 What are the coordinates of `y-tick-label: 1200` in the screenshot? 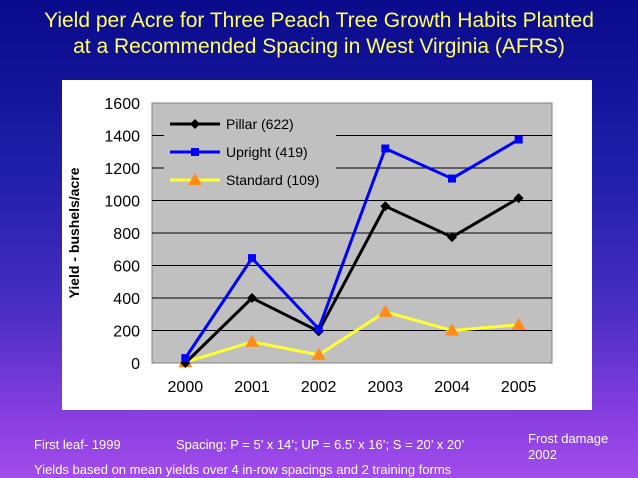 It's located at (122, 169).